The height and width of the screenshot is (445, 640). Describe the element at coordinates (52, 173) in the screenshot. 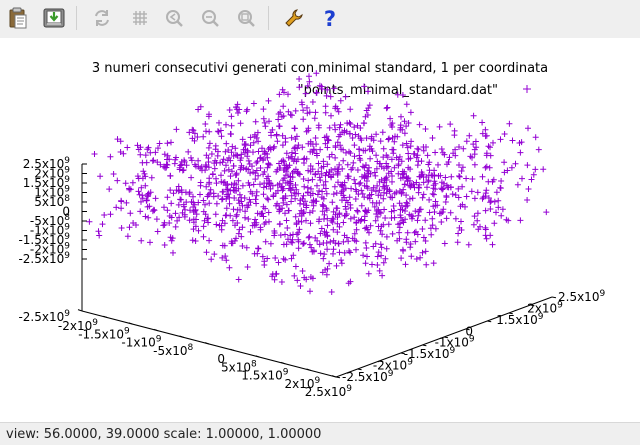

I see `z-tick-label: 2x109` at that location.